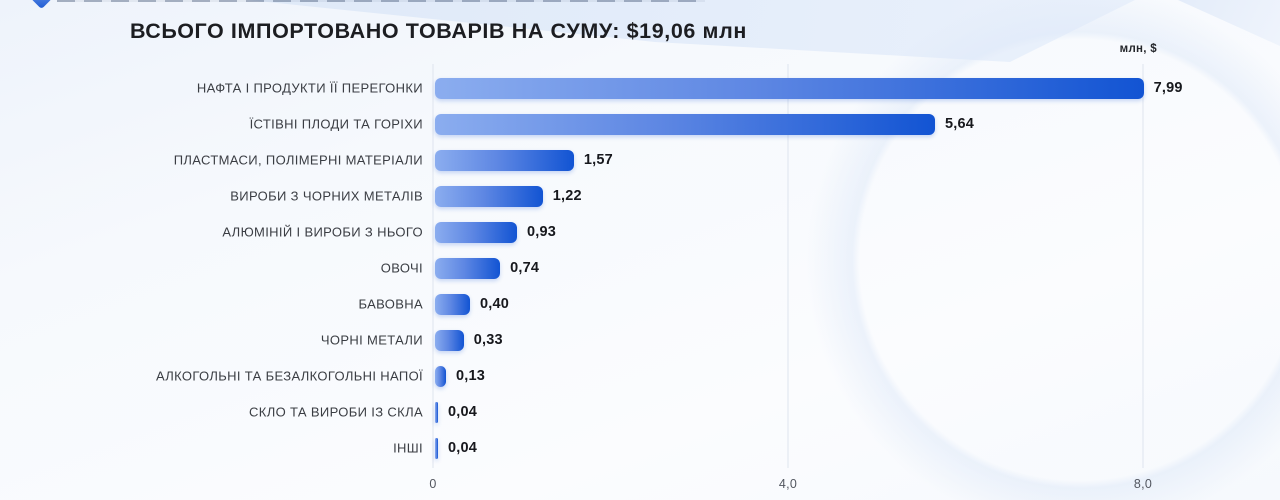 The height and width of the screenshot is (500, 1280). I want to click on bar-row: АЛКОГОЛЬНІ ТА БЕЗАЛКОГОЛЬНІ НАПОЇ 0,13, so click(649, 376).